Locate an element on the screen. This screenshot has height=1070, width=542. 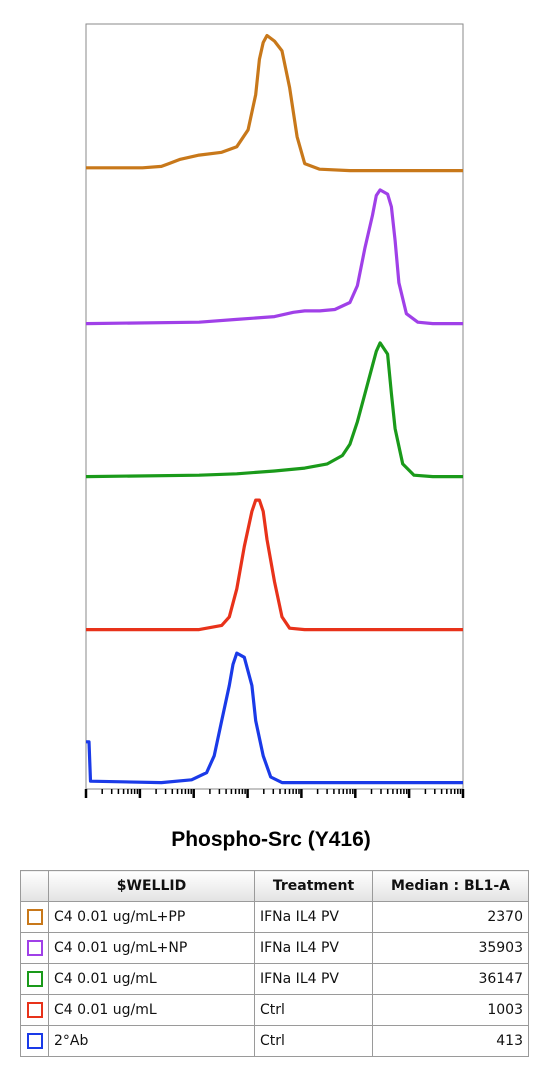
wellid-cell: C4 0.01 ug/mL+NP is located at coordinates (151, 948).